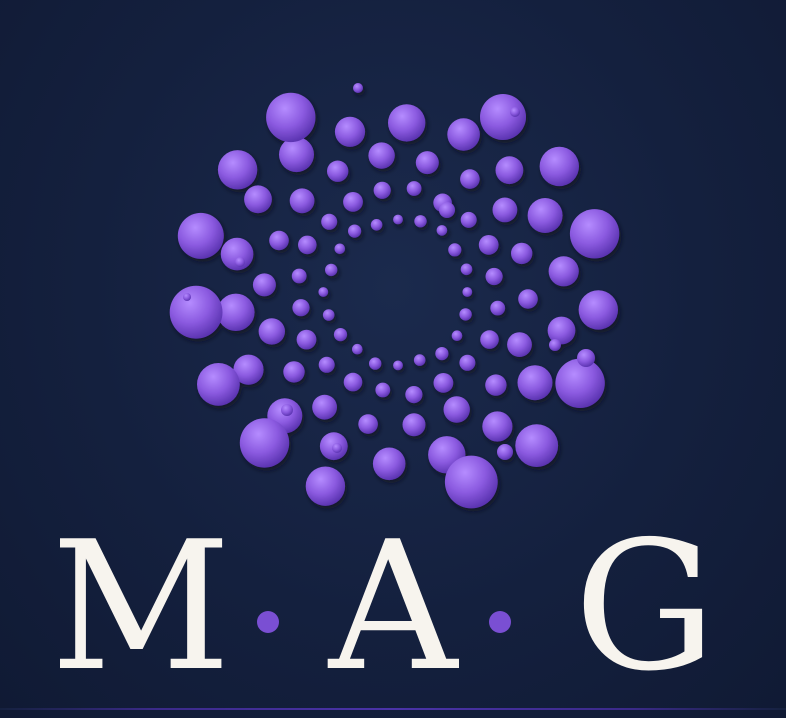  What do you see at coordinates (393, 709) in the screenshot?
I see `baseline-glow` at bounding box center [393, 709].